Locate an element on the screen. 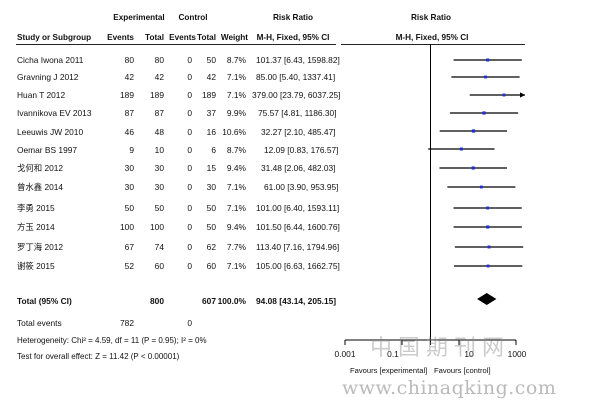 This screenshot has width=601, height=403. header-weight: Weight is located at coordinates (234, 37).